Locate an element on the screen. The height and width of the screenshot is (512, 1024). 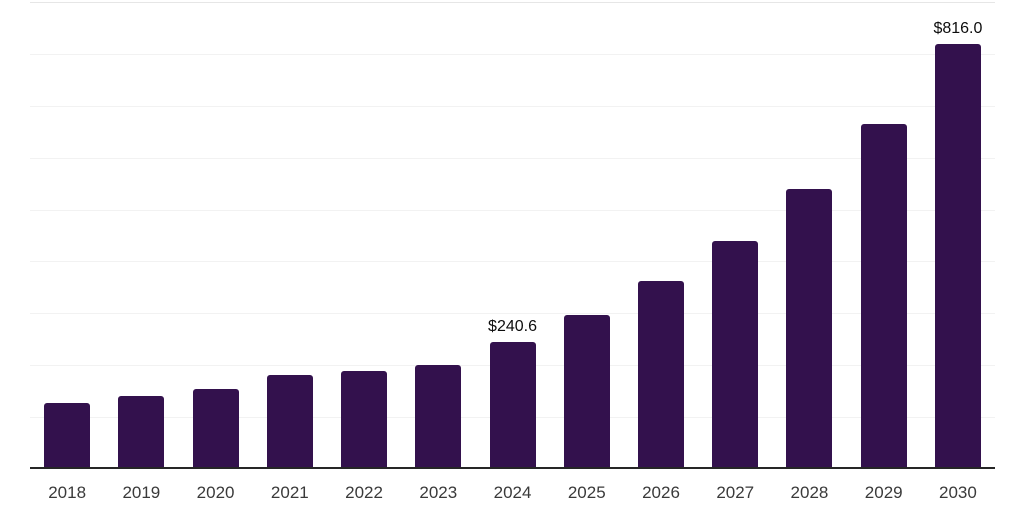
bar-2024 is located at coordinates (512, 404).